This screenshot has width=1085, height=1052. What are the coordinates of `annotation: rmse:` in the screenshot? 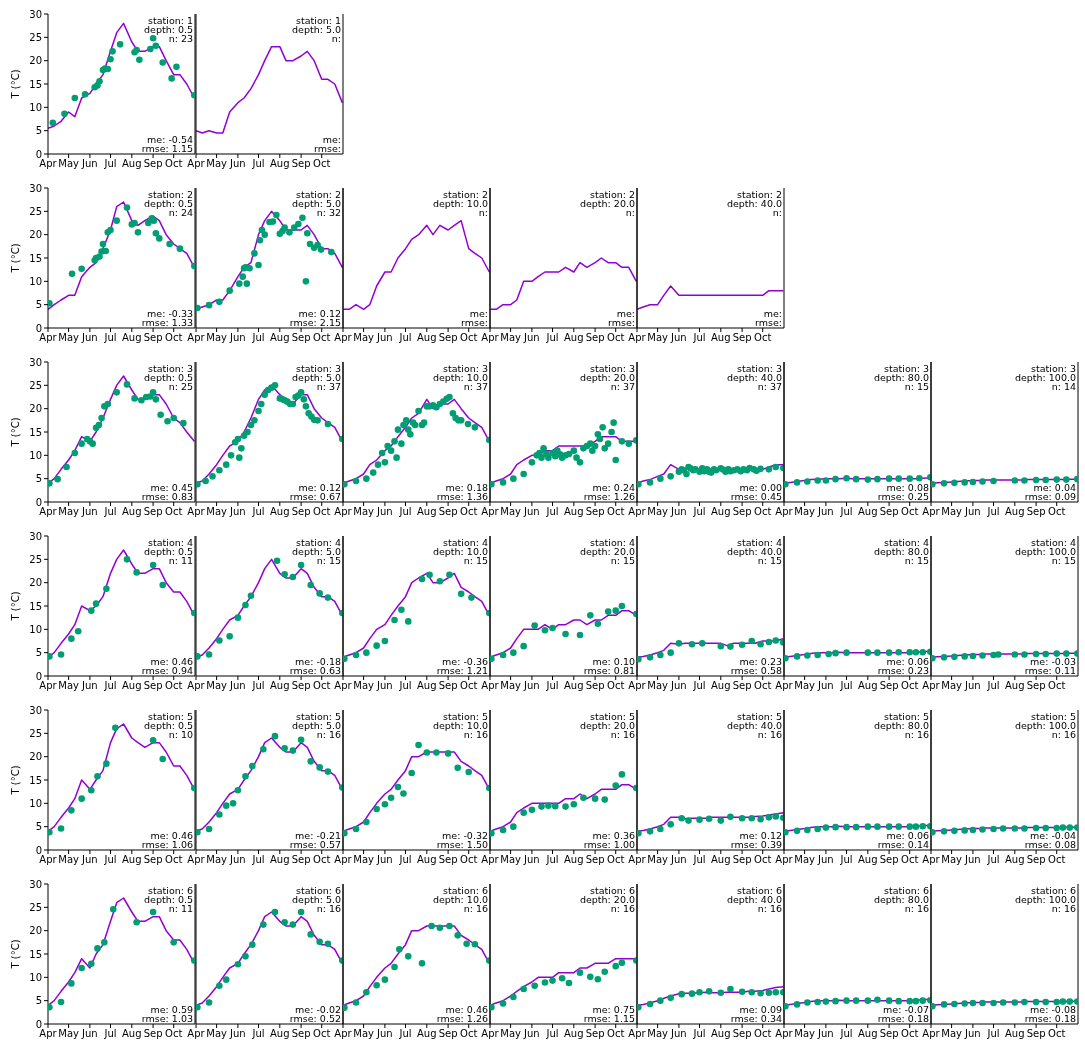 It's located at (768, 322).